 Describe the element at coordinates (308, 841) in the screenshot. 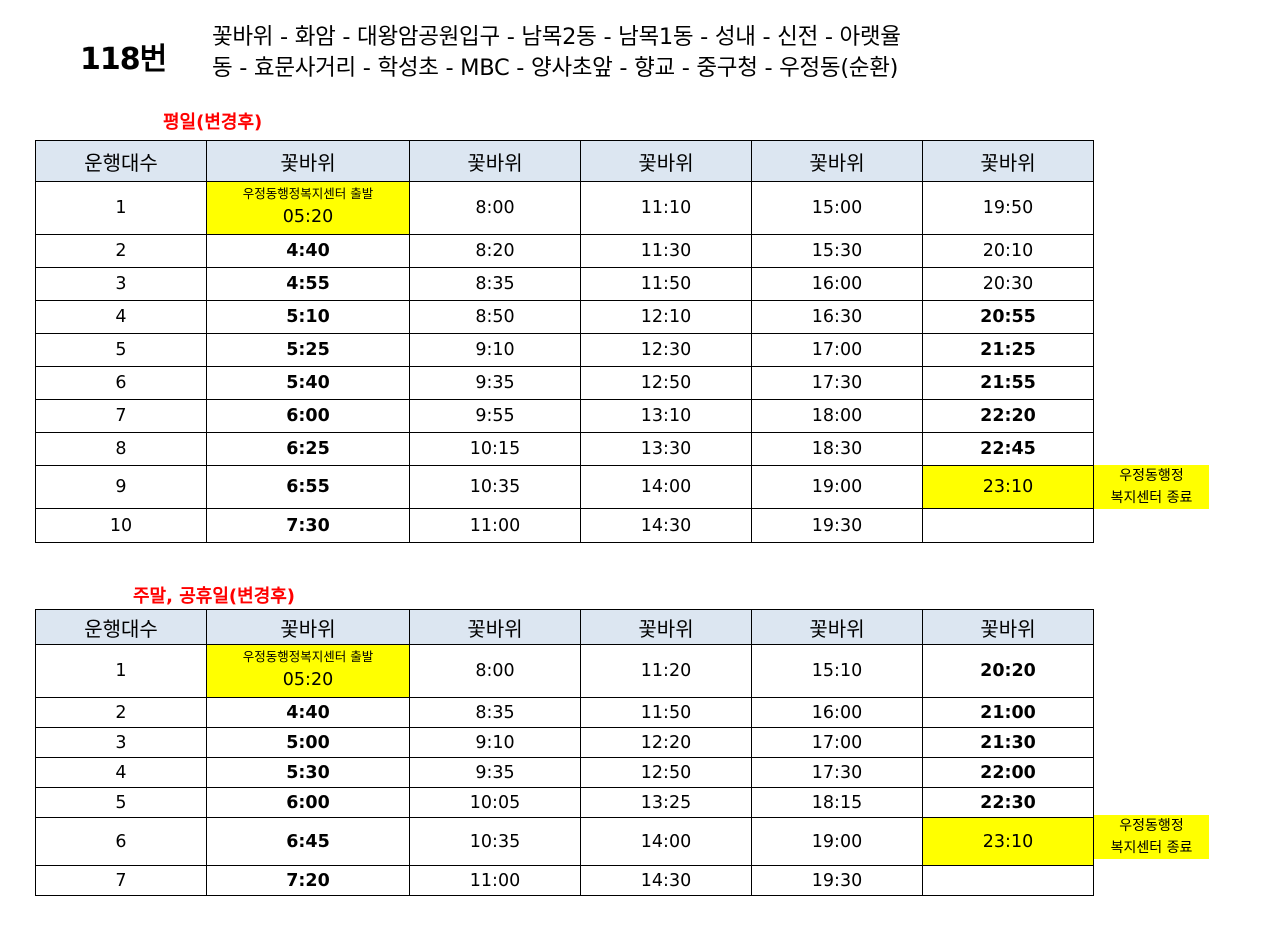

I see `departure-time-cell: 6:45` at that location.